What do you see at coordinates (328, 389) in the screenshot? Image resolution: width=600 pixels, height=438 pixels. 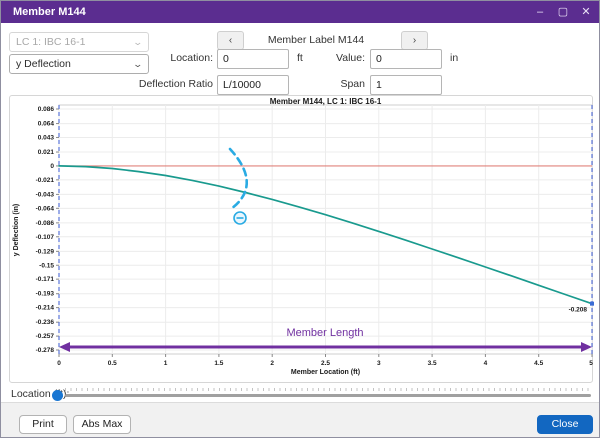 I see `slider-tick-marks` at bounding box center [328, 389].